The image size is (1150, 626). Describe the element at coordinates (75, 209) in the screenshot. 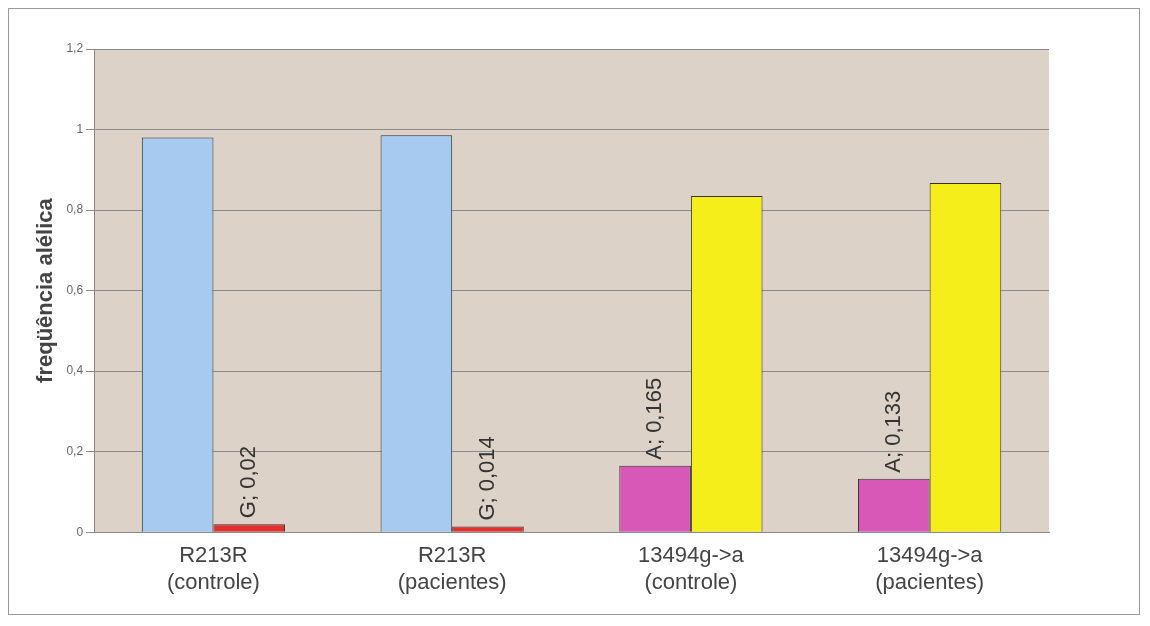

I see `y-tick-label: 0,8` at that location.